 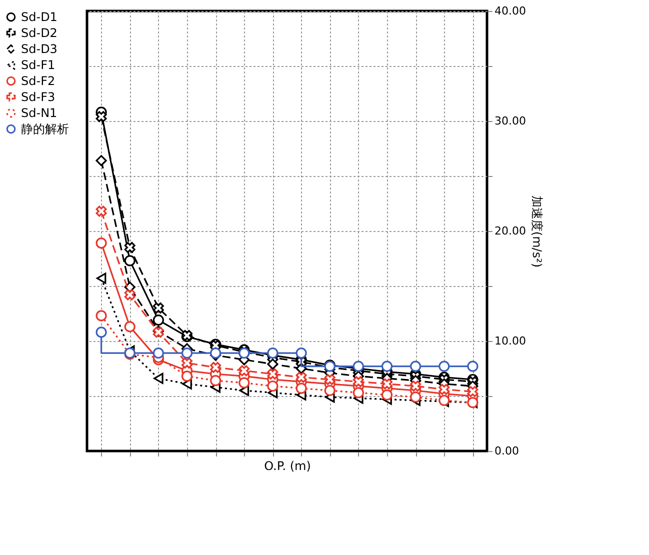 What do you see at coordinates (510, 231) in the screenshot?
I see `y-tick-label: 20.00` at bounding box center [510, 231].